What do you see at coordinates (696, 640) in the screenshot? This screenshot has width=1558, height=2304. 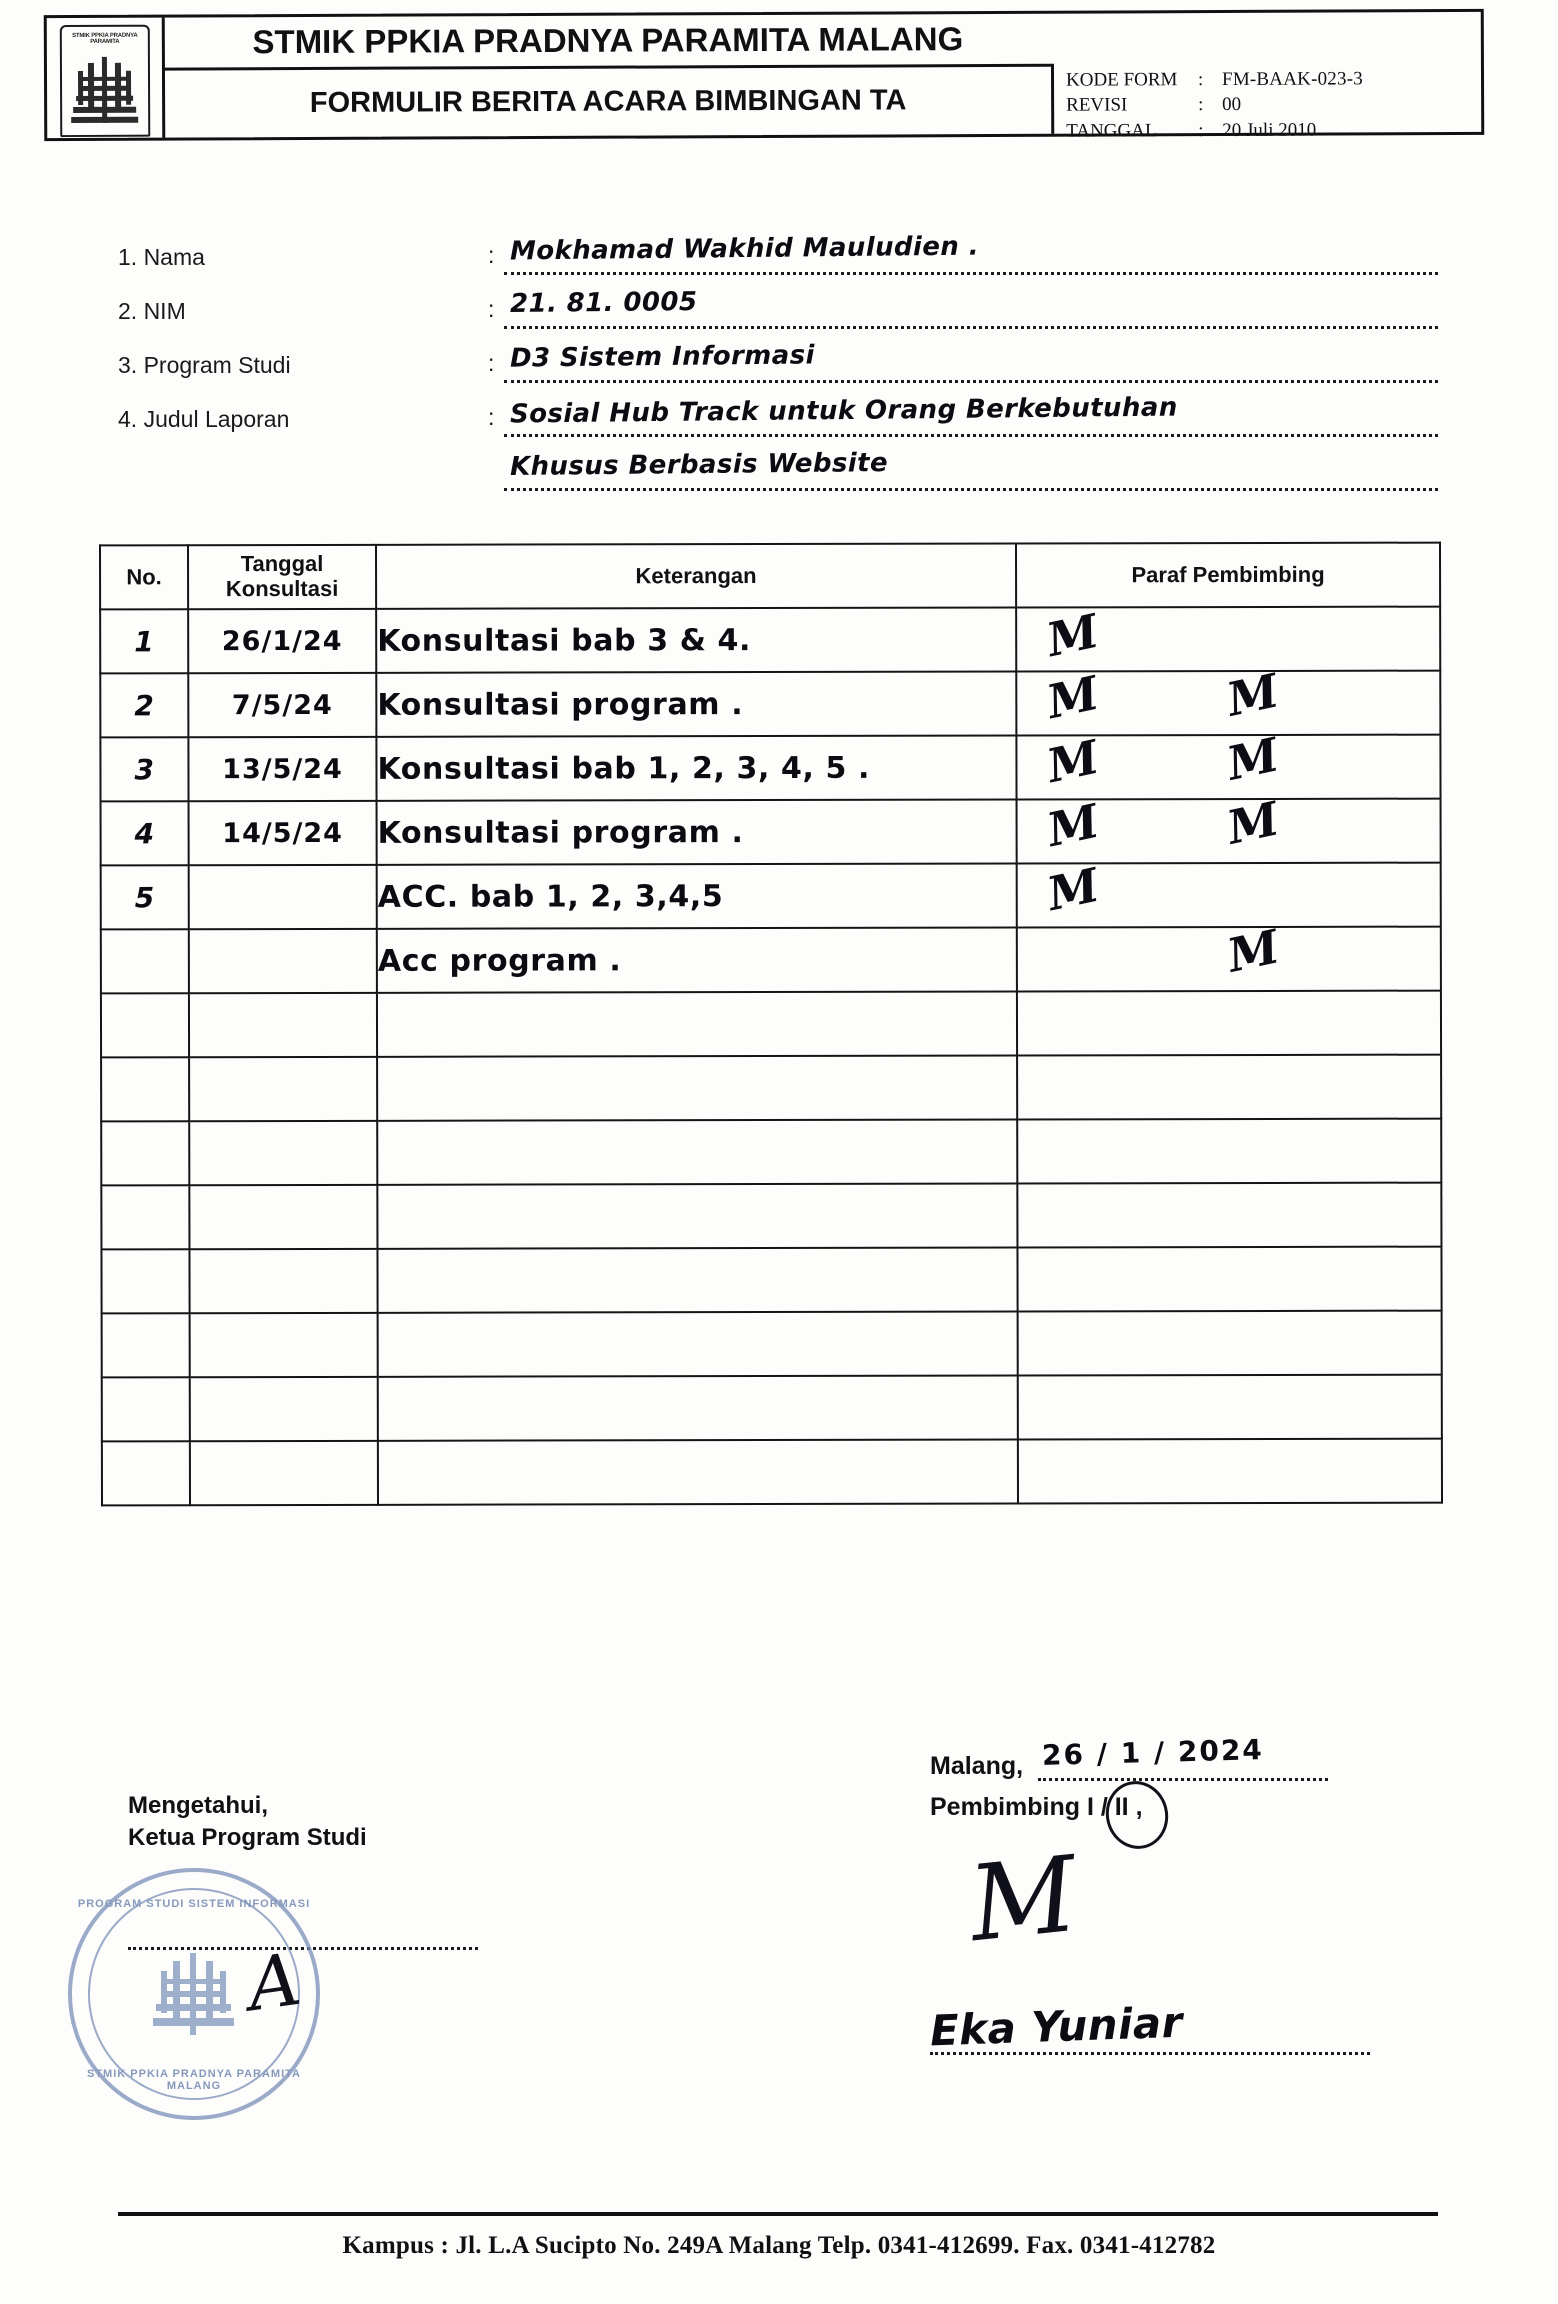 I see `cell-keterangan: Konsultasi bab 3 & 4.` at bounding box center [696, 640].